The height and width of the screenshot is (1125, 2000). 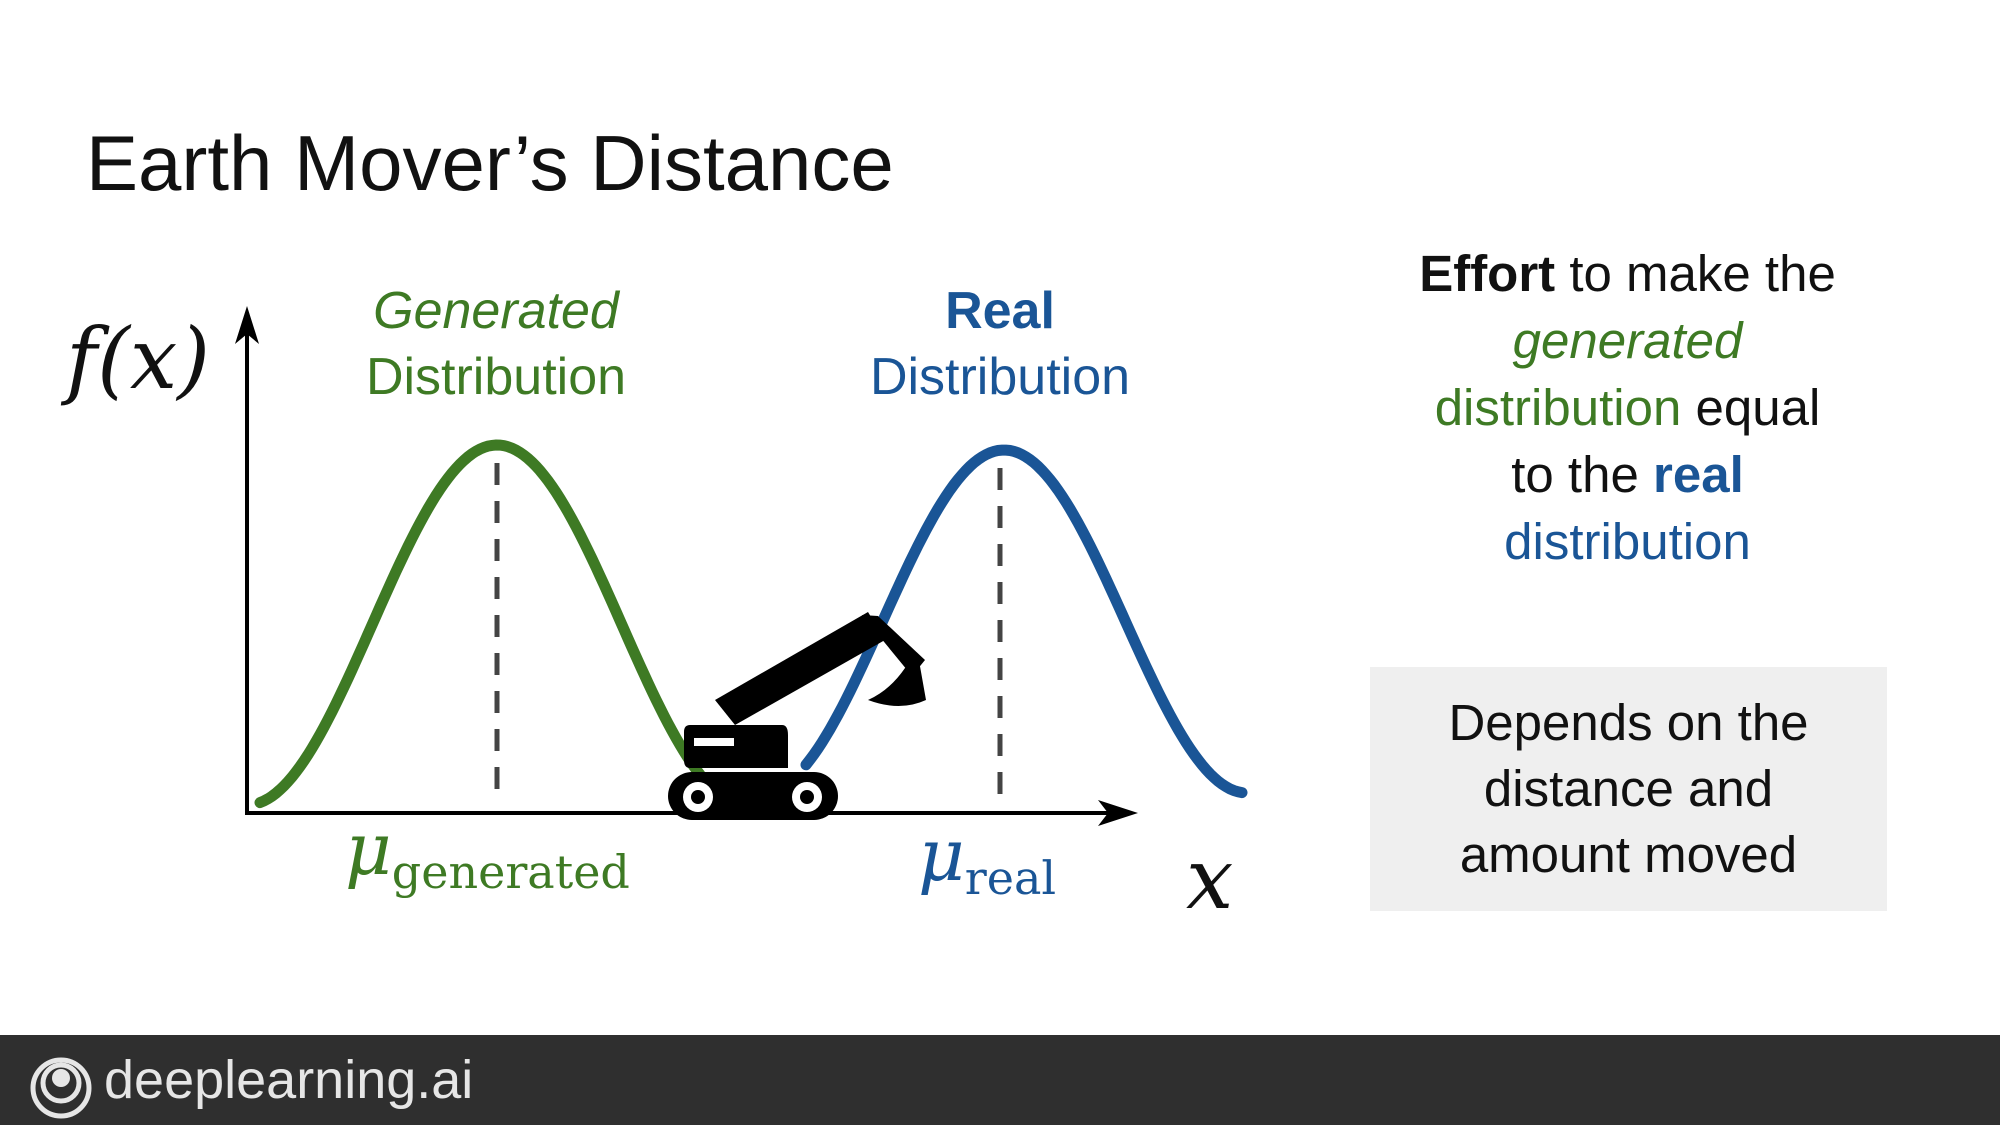 I want to click on generated-curve, so click(x=480, y=624).